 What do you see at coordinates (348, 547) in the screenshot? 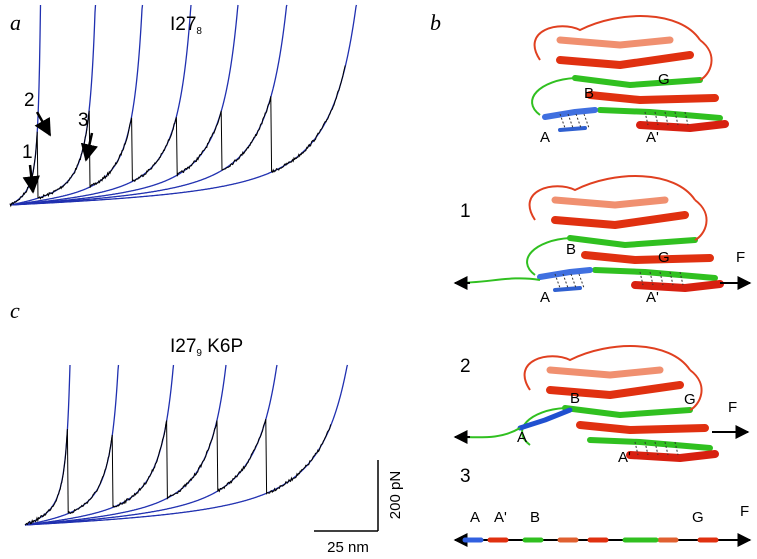
I see `scale-label: 25 nm` at bounding box center [348, 547].